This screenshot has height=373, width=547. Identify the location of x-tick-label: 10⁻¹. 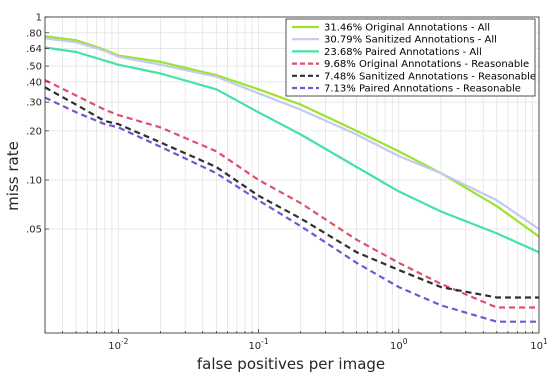
(258, 344).